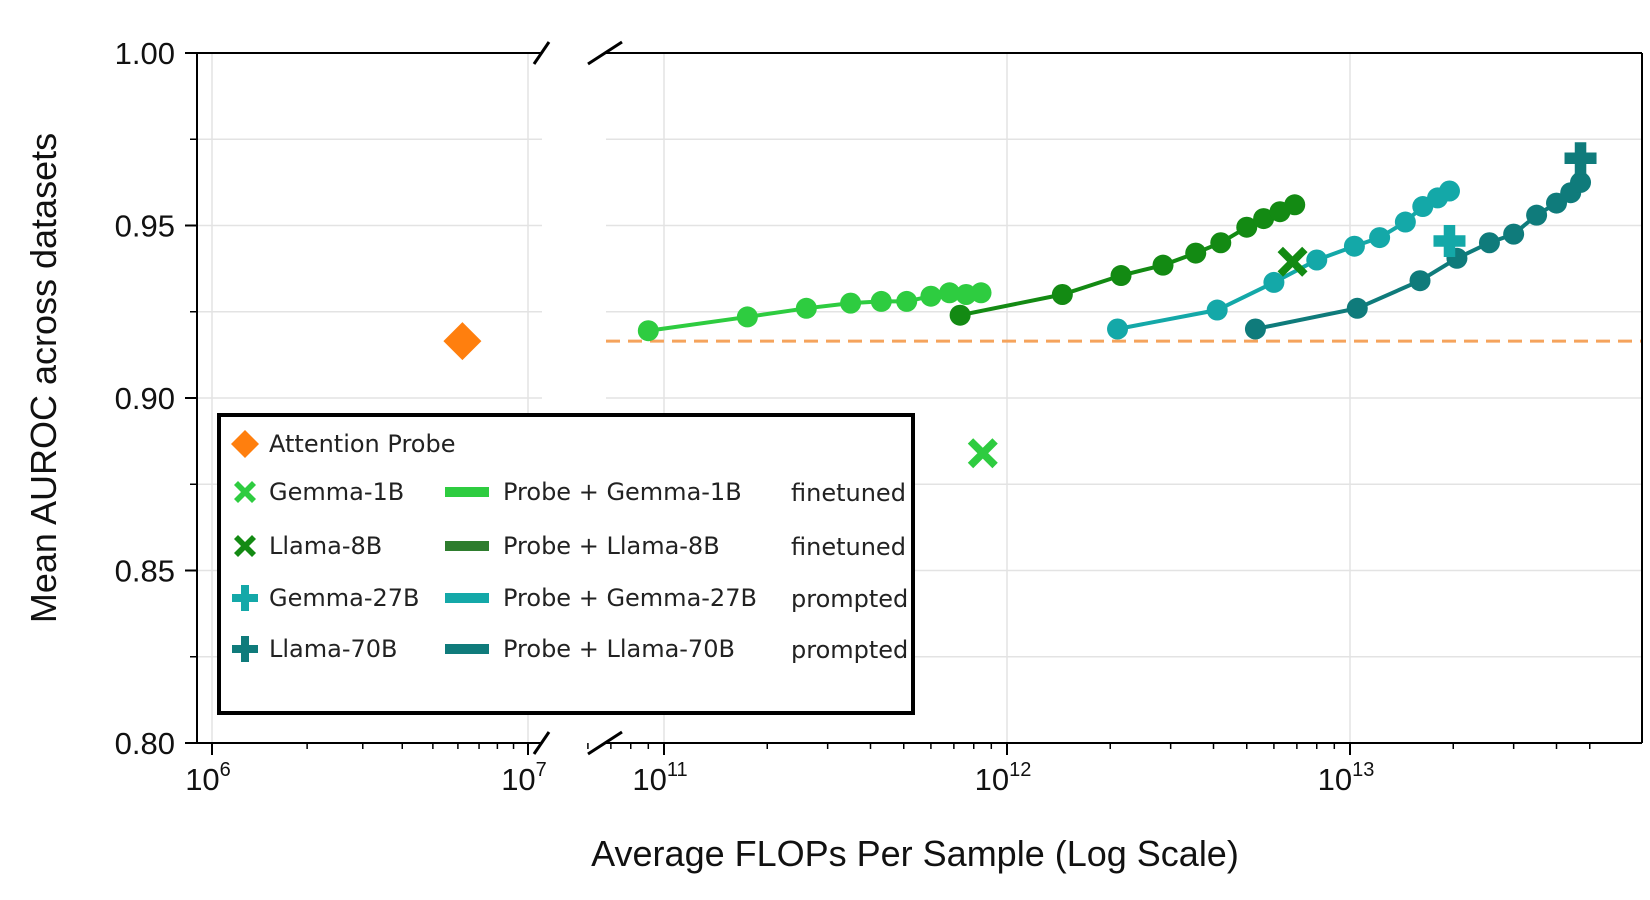  Describe the element at coordinates (362, 444) in the screenshot. I see `legend-label: Attention Probe` at that location.